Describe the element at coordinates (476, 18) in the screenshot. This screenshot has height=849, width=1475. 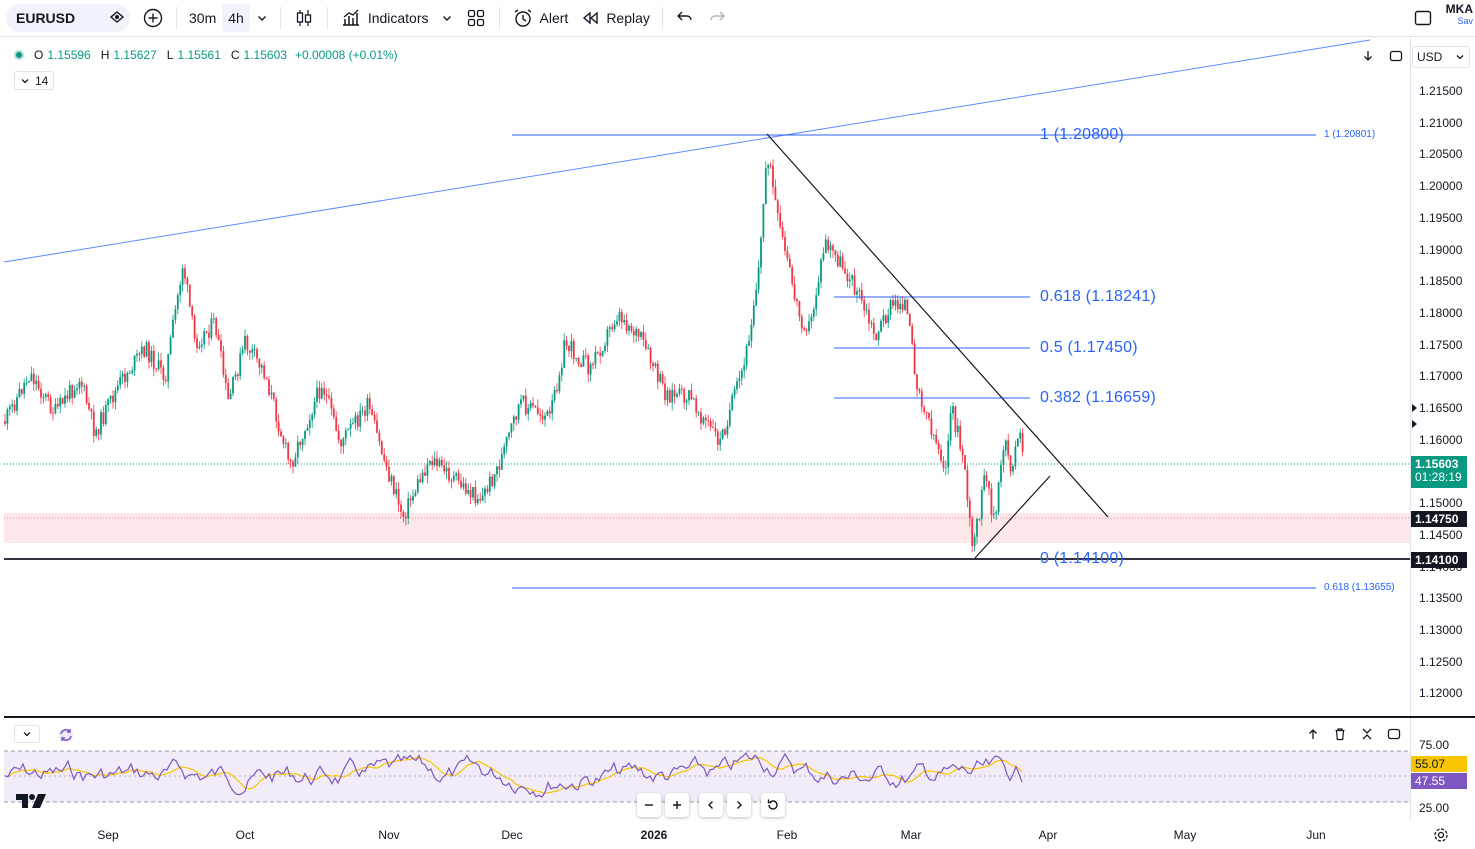
I see `layouts-button` at that location.